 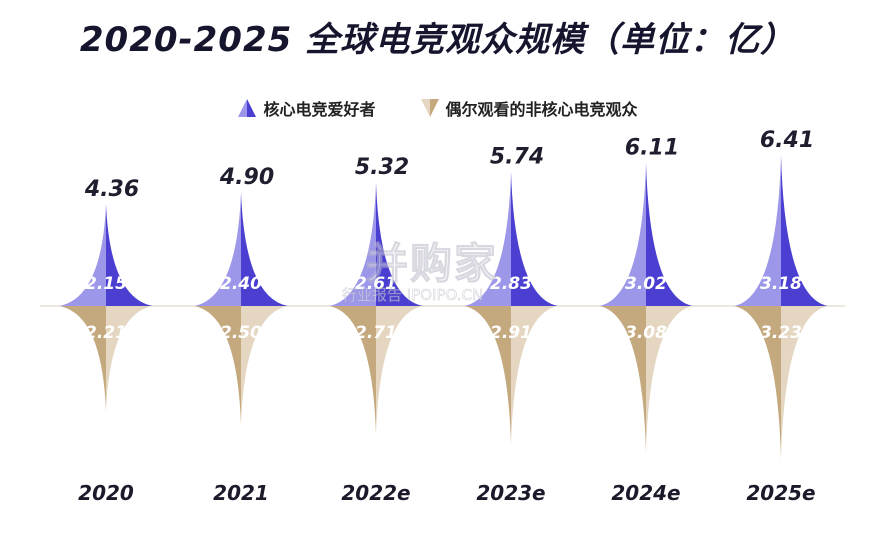 I want to click on casual-spike-right-2021, so click(x=264, y=365).